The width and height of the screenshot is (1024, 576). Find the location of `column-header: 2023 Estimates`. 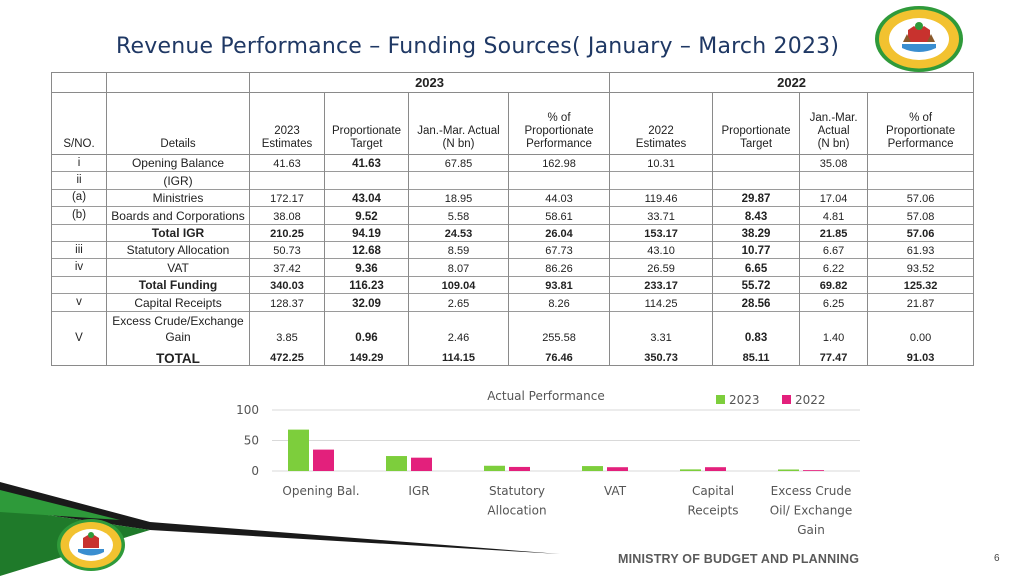

column-header: 2023 Estimates is located at coordinates (287, 123).